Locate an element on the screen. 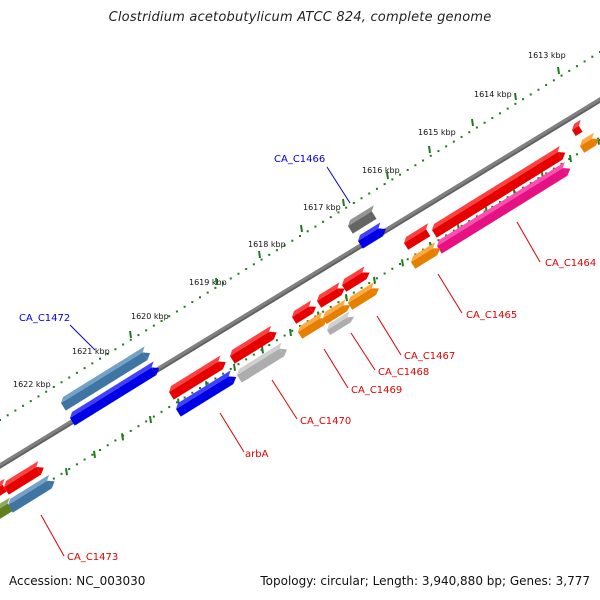 The height and width of the screenshot is (600, 600). gene-block-blue-top is located at coordinates (112, 389).